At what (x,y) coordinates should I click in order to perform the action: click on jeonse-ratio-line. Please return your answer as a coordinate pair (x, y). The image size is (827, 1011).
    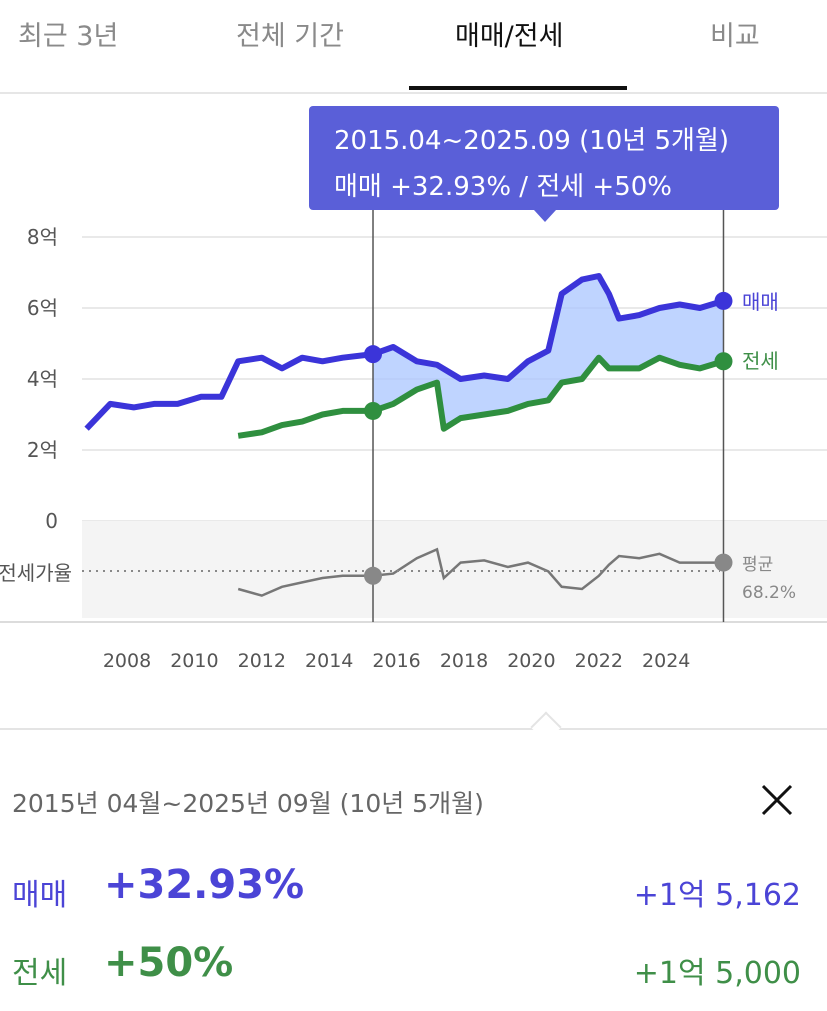
    Looking at the image, I should click on (480, 572).